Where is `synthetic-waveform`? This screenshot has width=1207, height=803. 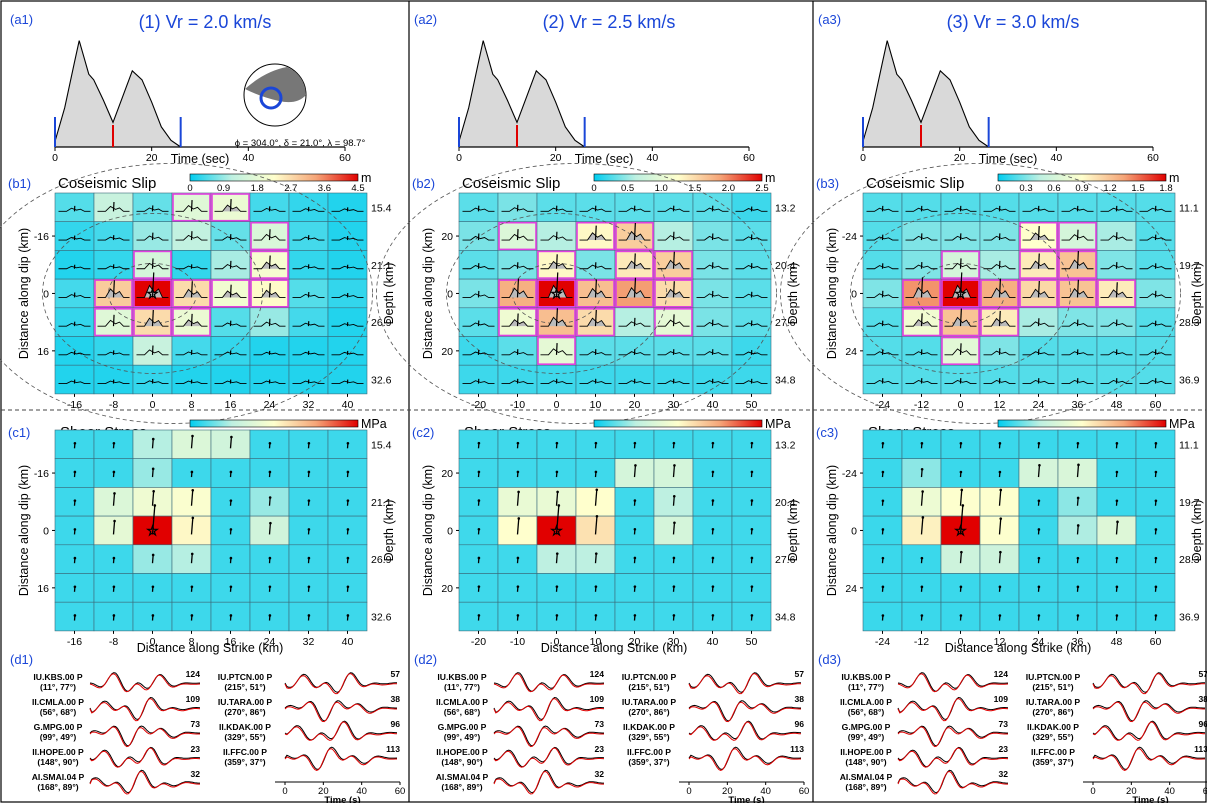
synthetic-waveform is located at coordinates (340, 683).